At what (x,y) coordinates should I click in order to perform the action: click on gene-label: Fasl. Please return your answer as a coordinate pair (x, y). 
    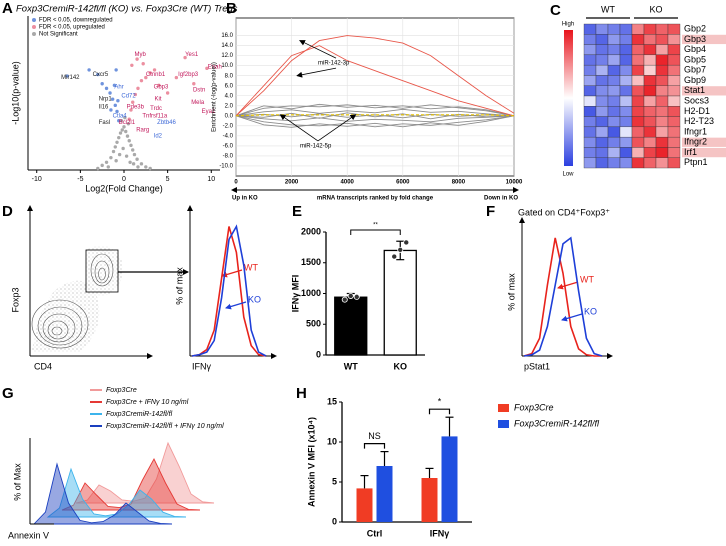
    Looking at the image, I should click on (104, 123).